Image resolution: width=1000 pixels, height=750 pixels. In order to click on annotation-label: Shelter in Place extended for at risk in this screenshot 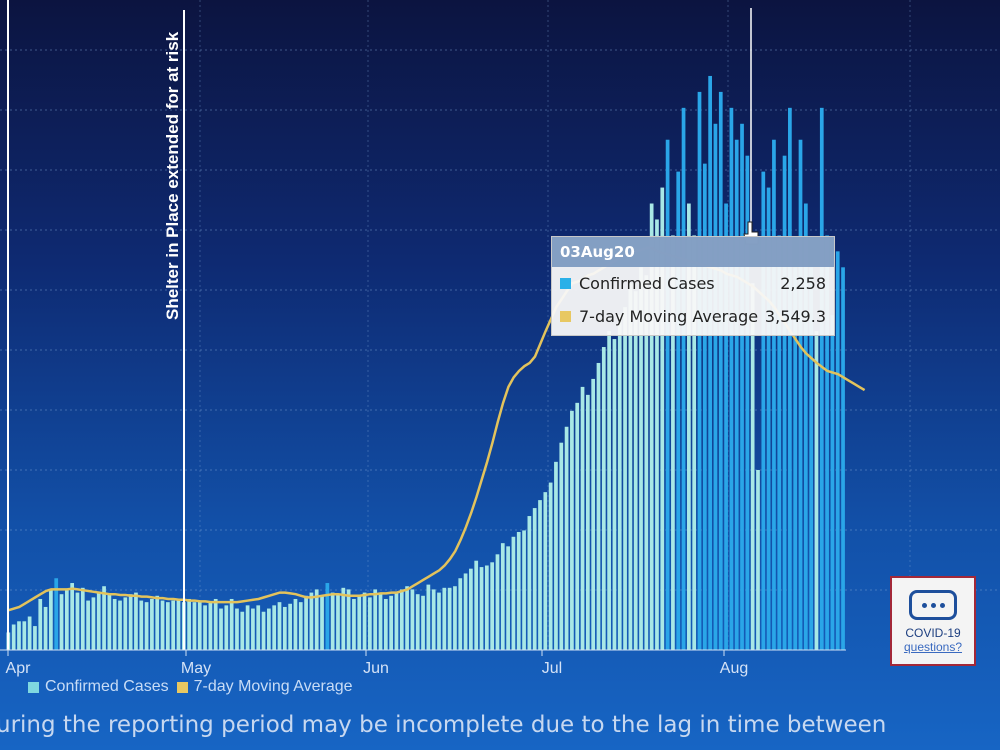, I will do `click(172, 175)`.